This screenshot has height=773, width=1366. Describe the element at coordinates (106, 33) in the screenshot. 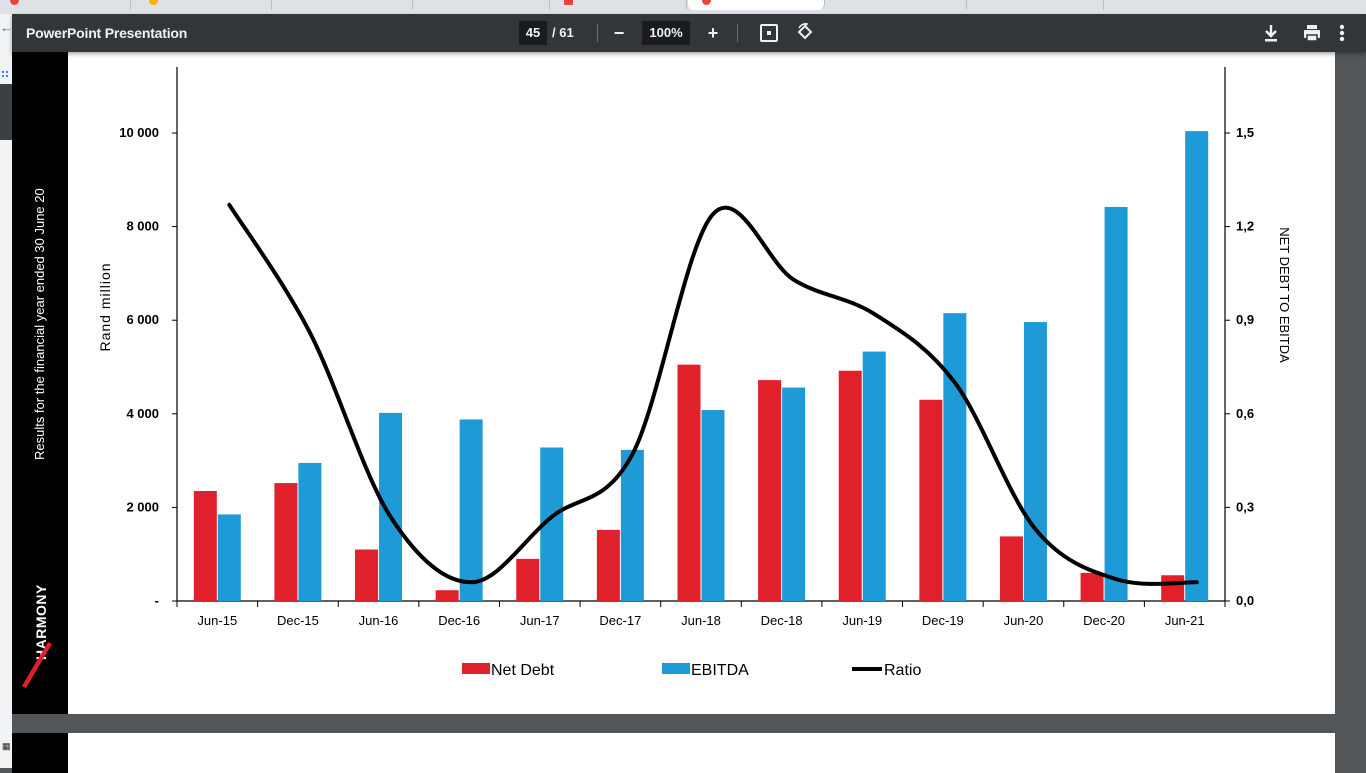

I see `document-title: PowerPoint Presentation` at that location.